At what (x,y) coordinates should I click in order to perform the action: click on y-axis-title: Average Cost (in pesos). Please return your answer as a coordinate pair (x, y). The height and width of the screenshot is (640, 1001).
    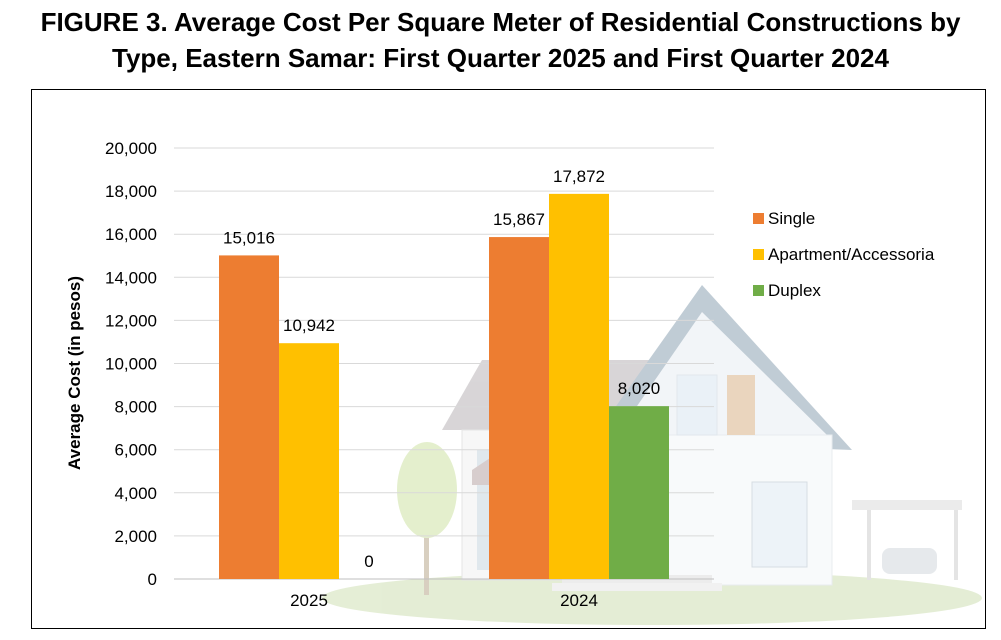
    Looking at the image, I should click on (74, 373).